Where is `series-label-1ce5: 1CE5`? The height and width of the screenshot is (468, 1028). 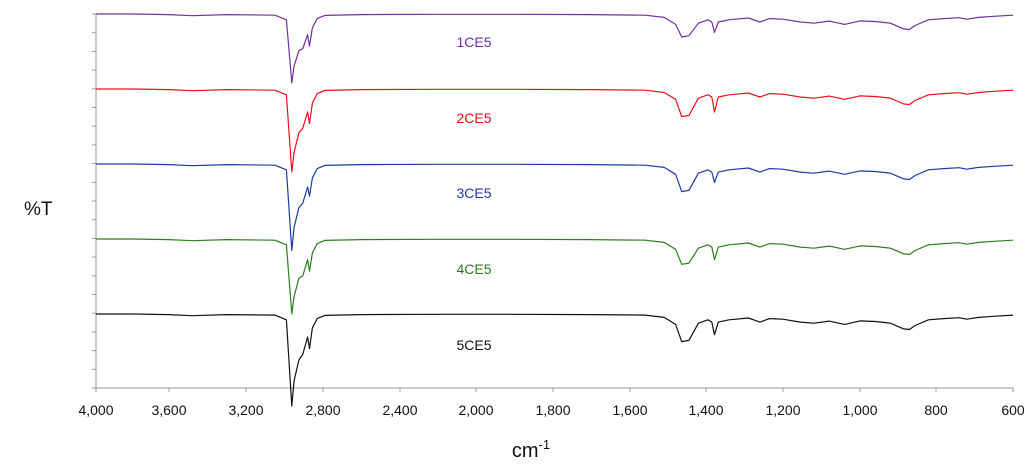
series-label-1ce5: 1CE5 is located at coordinates (473, 42).